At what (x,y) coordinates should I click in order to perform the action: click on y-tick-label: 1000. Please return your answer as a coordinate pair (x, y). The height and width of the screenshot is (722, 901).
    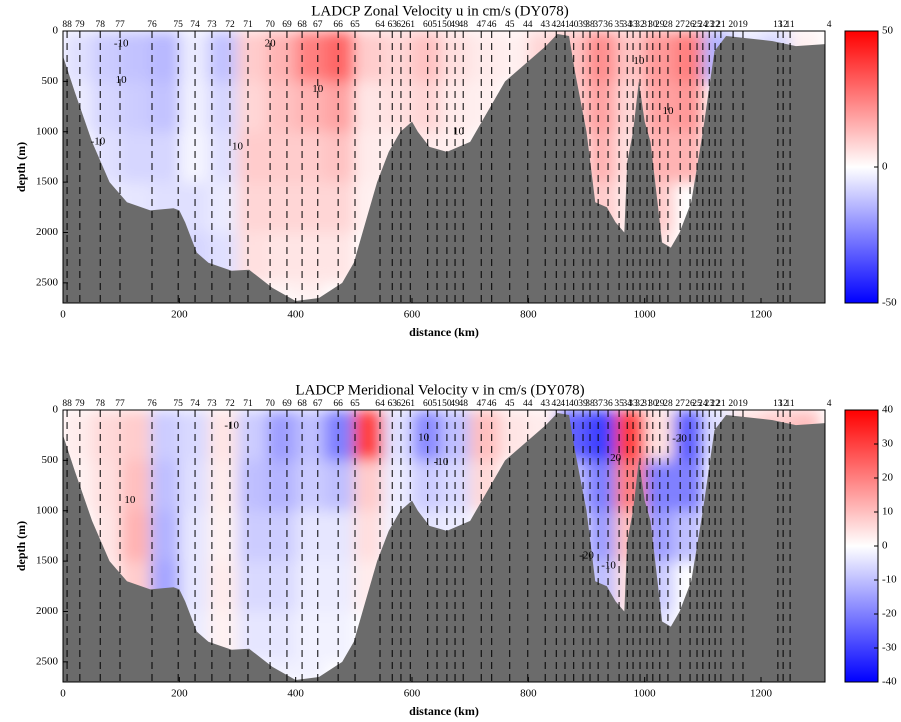
    Looking at the image, I should click on (47, 131).